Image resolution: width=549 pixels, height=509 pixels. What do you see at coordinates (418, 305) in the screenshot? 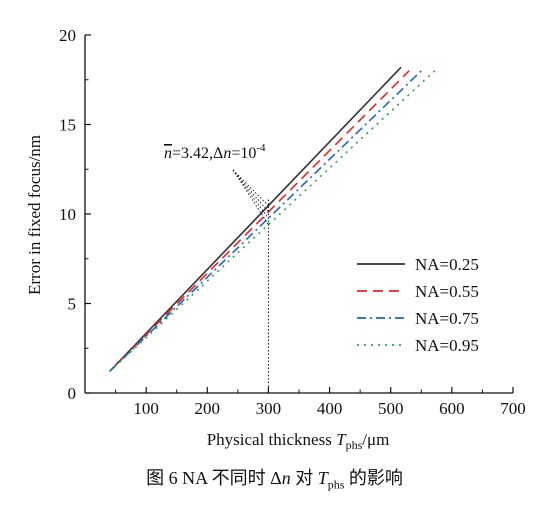
I see `legend: NA=0.25 NA=0.55 NA=0.75 NA=0.95` at bounding box center [418, 305].